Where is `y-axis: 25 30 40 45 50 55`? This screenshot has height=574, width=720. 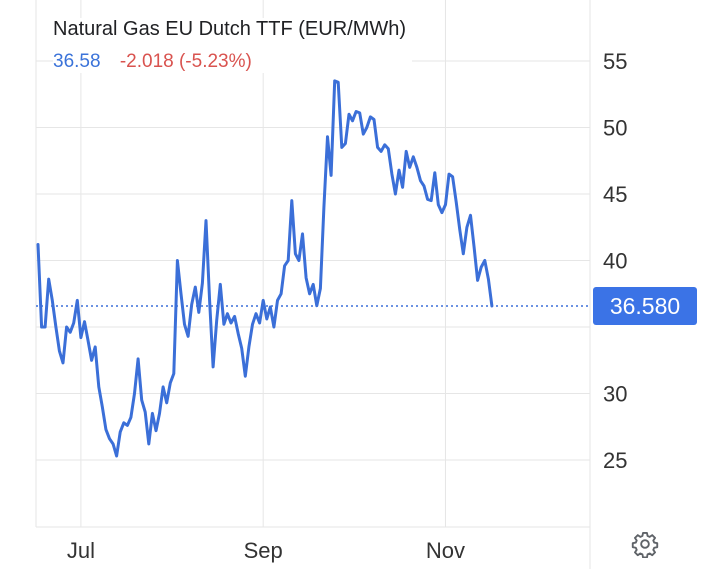
y-axis: 25 30 40 45 50 55 is located at coordinates (615, 261).